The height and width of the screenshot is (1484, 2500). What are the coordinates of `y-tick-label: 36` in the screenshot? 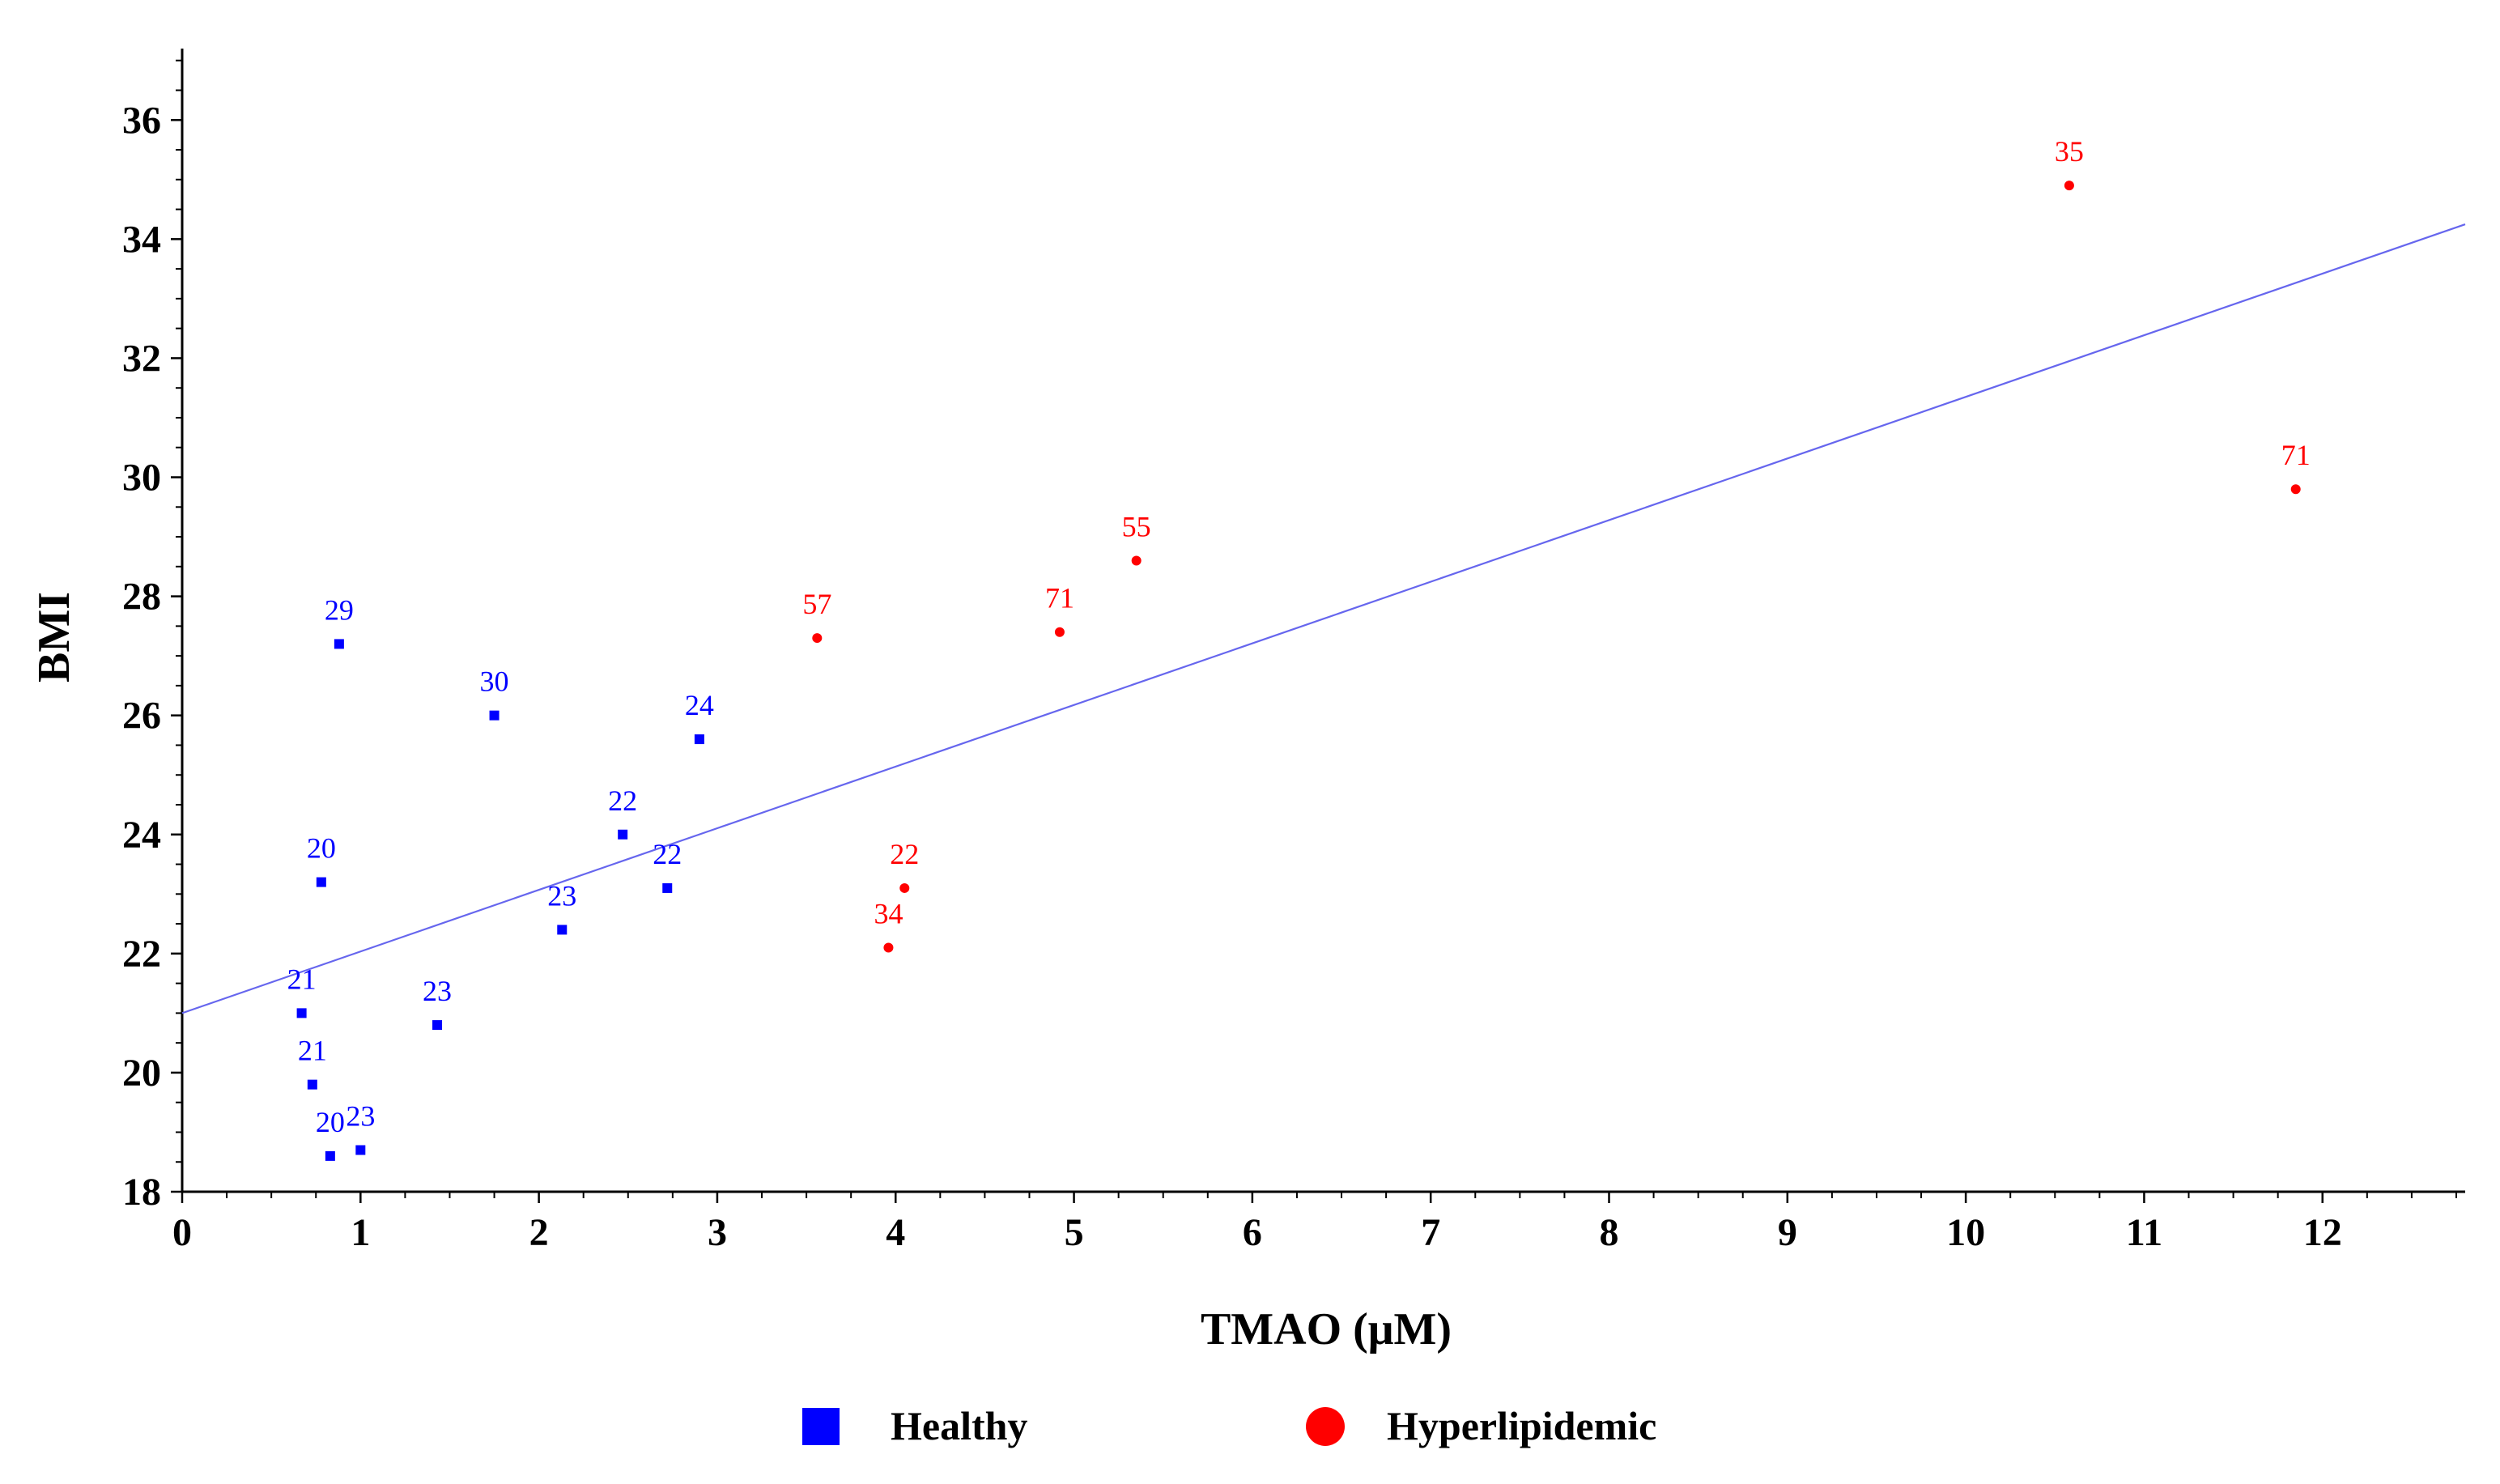 It's located at (141, 120).